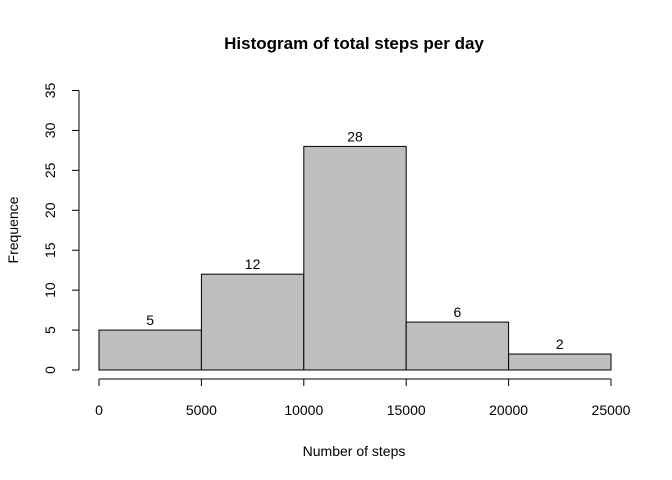 This screenshot has width=672, height=480. What do you see at coordinates (50, 91) in the screenshot?
I see `y-tick-label: 35` at bounding box center [50, 91].